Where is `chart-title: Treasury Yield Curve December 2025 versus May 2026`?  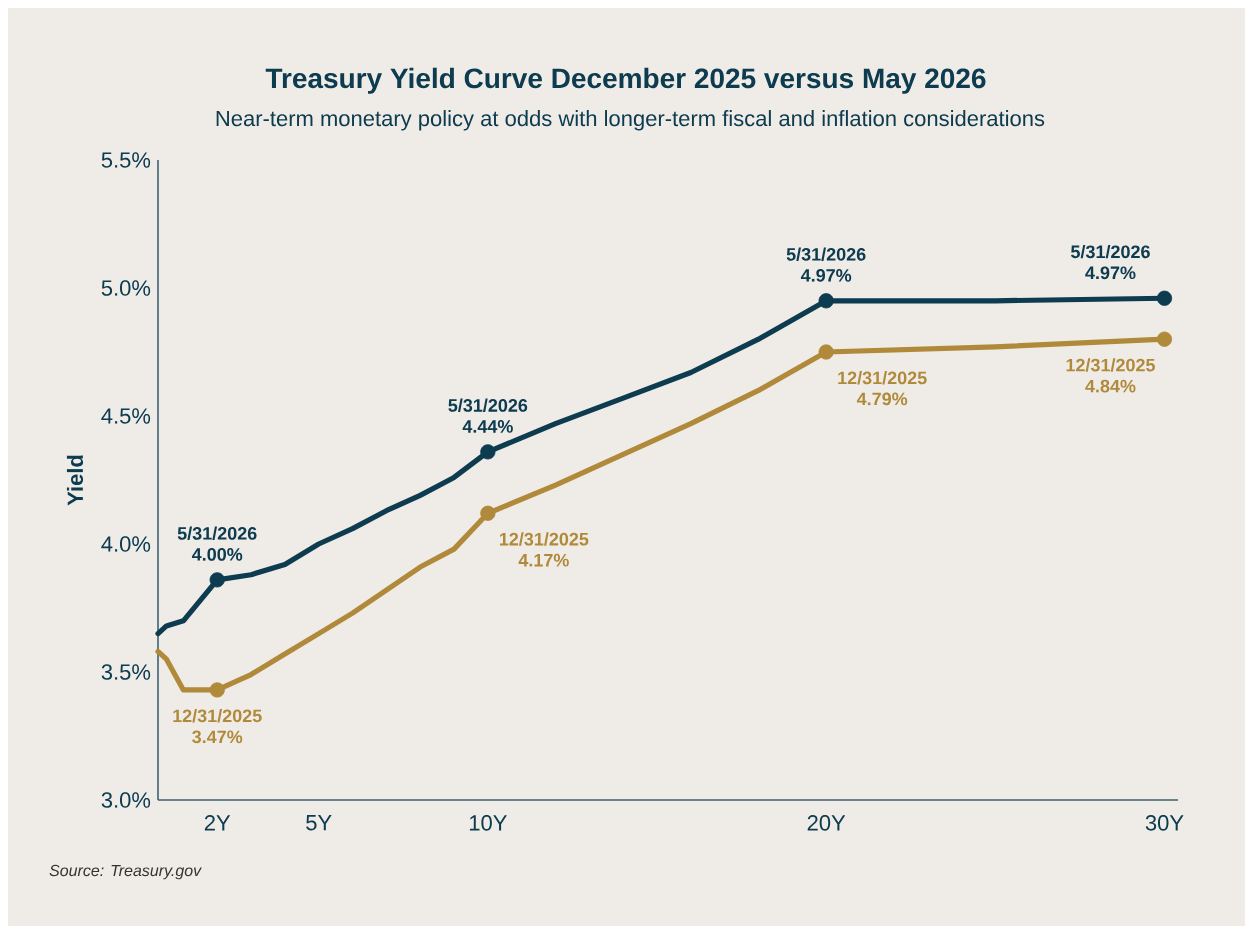
chart-title: Treasury Yield Curve December 2025 versus May 2026 is located at coordinates (625, 80).